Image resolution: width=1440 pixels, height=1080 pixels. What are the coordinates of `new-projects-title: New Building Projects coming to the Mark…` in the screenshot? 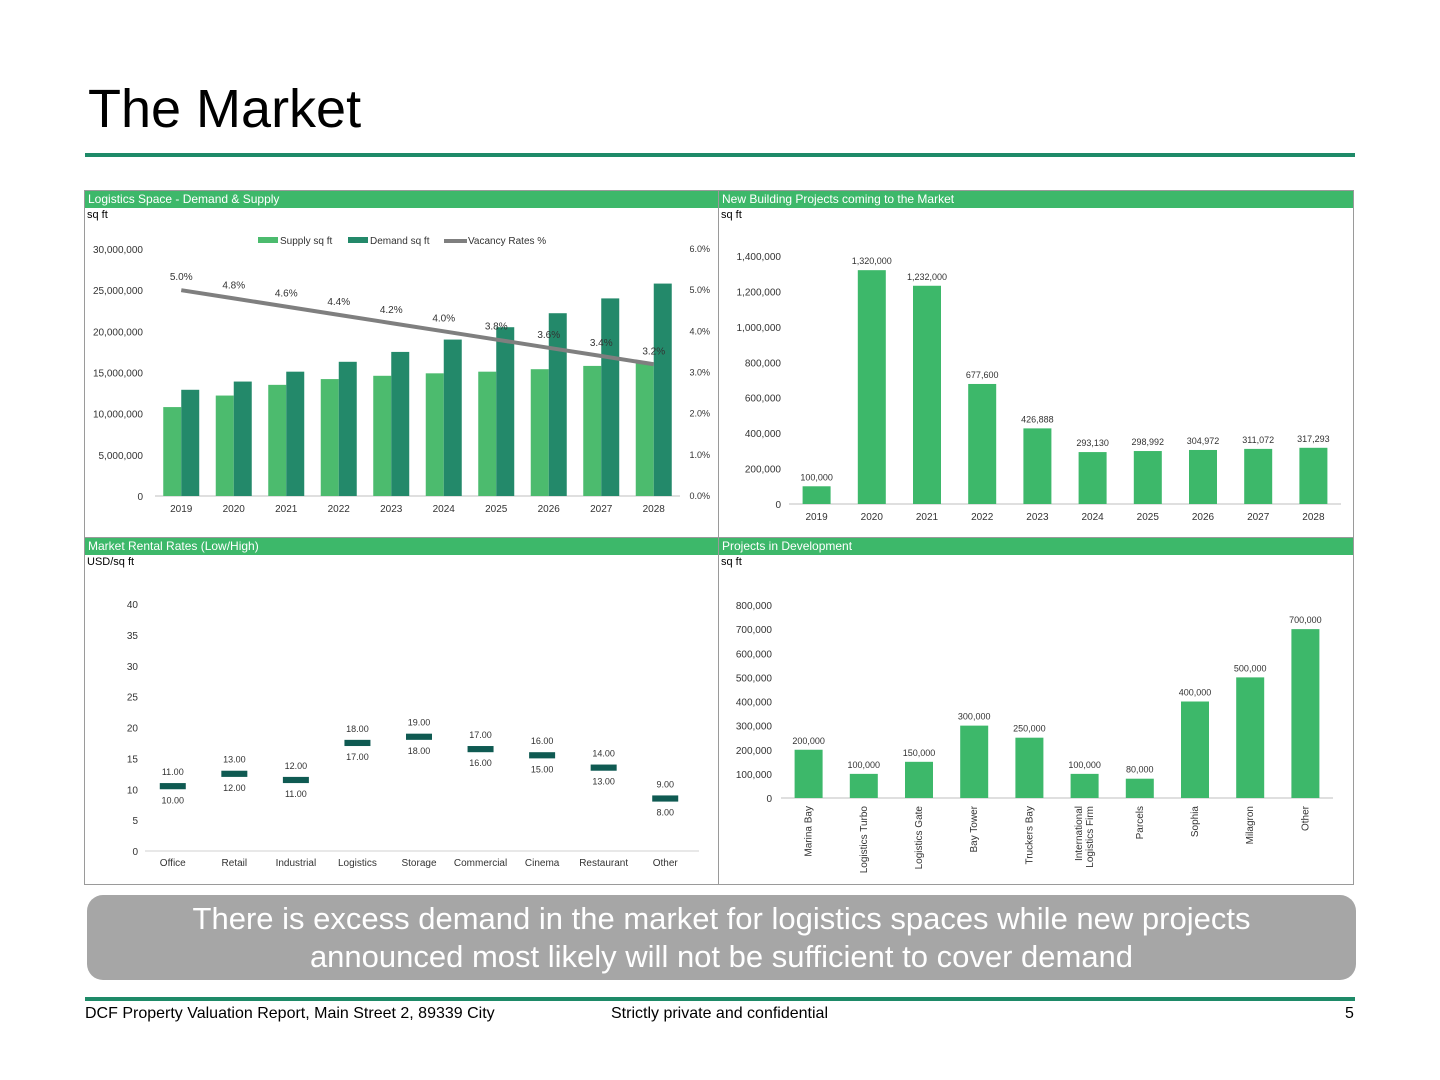 It's located at (1036, 199).